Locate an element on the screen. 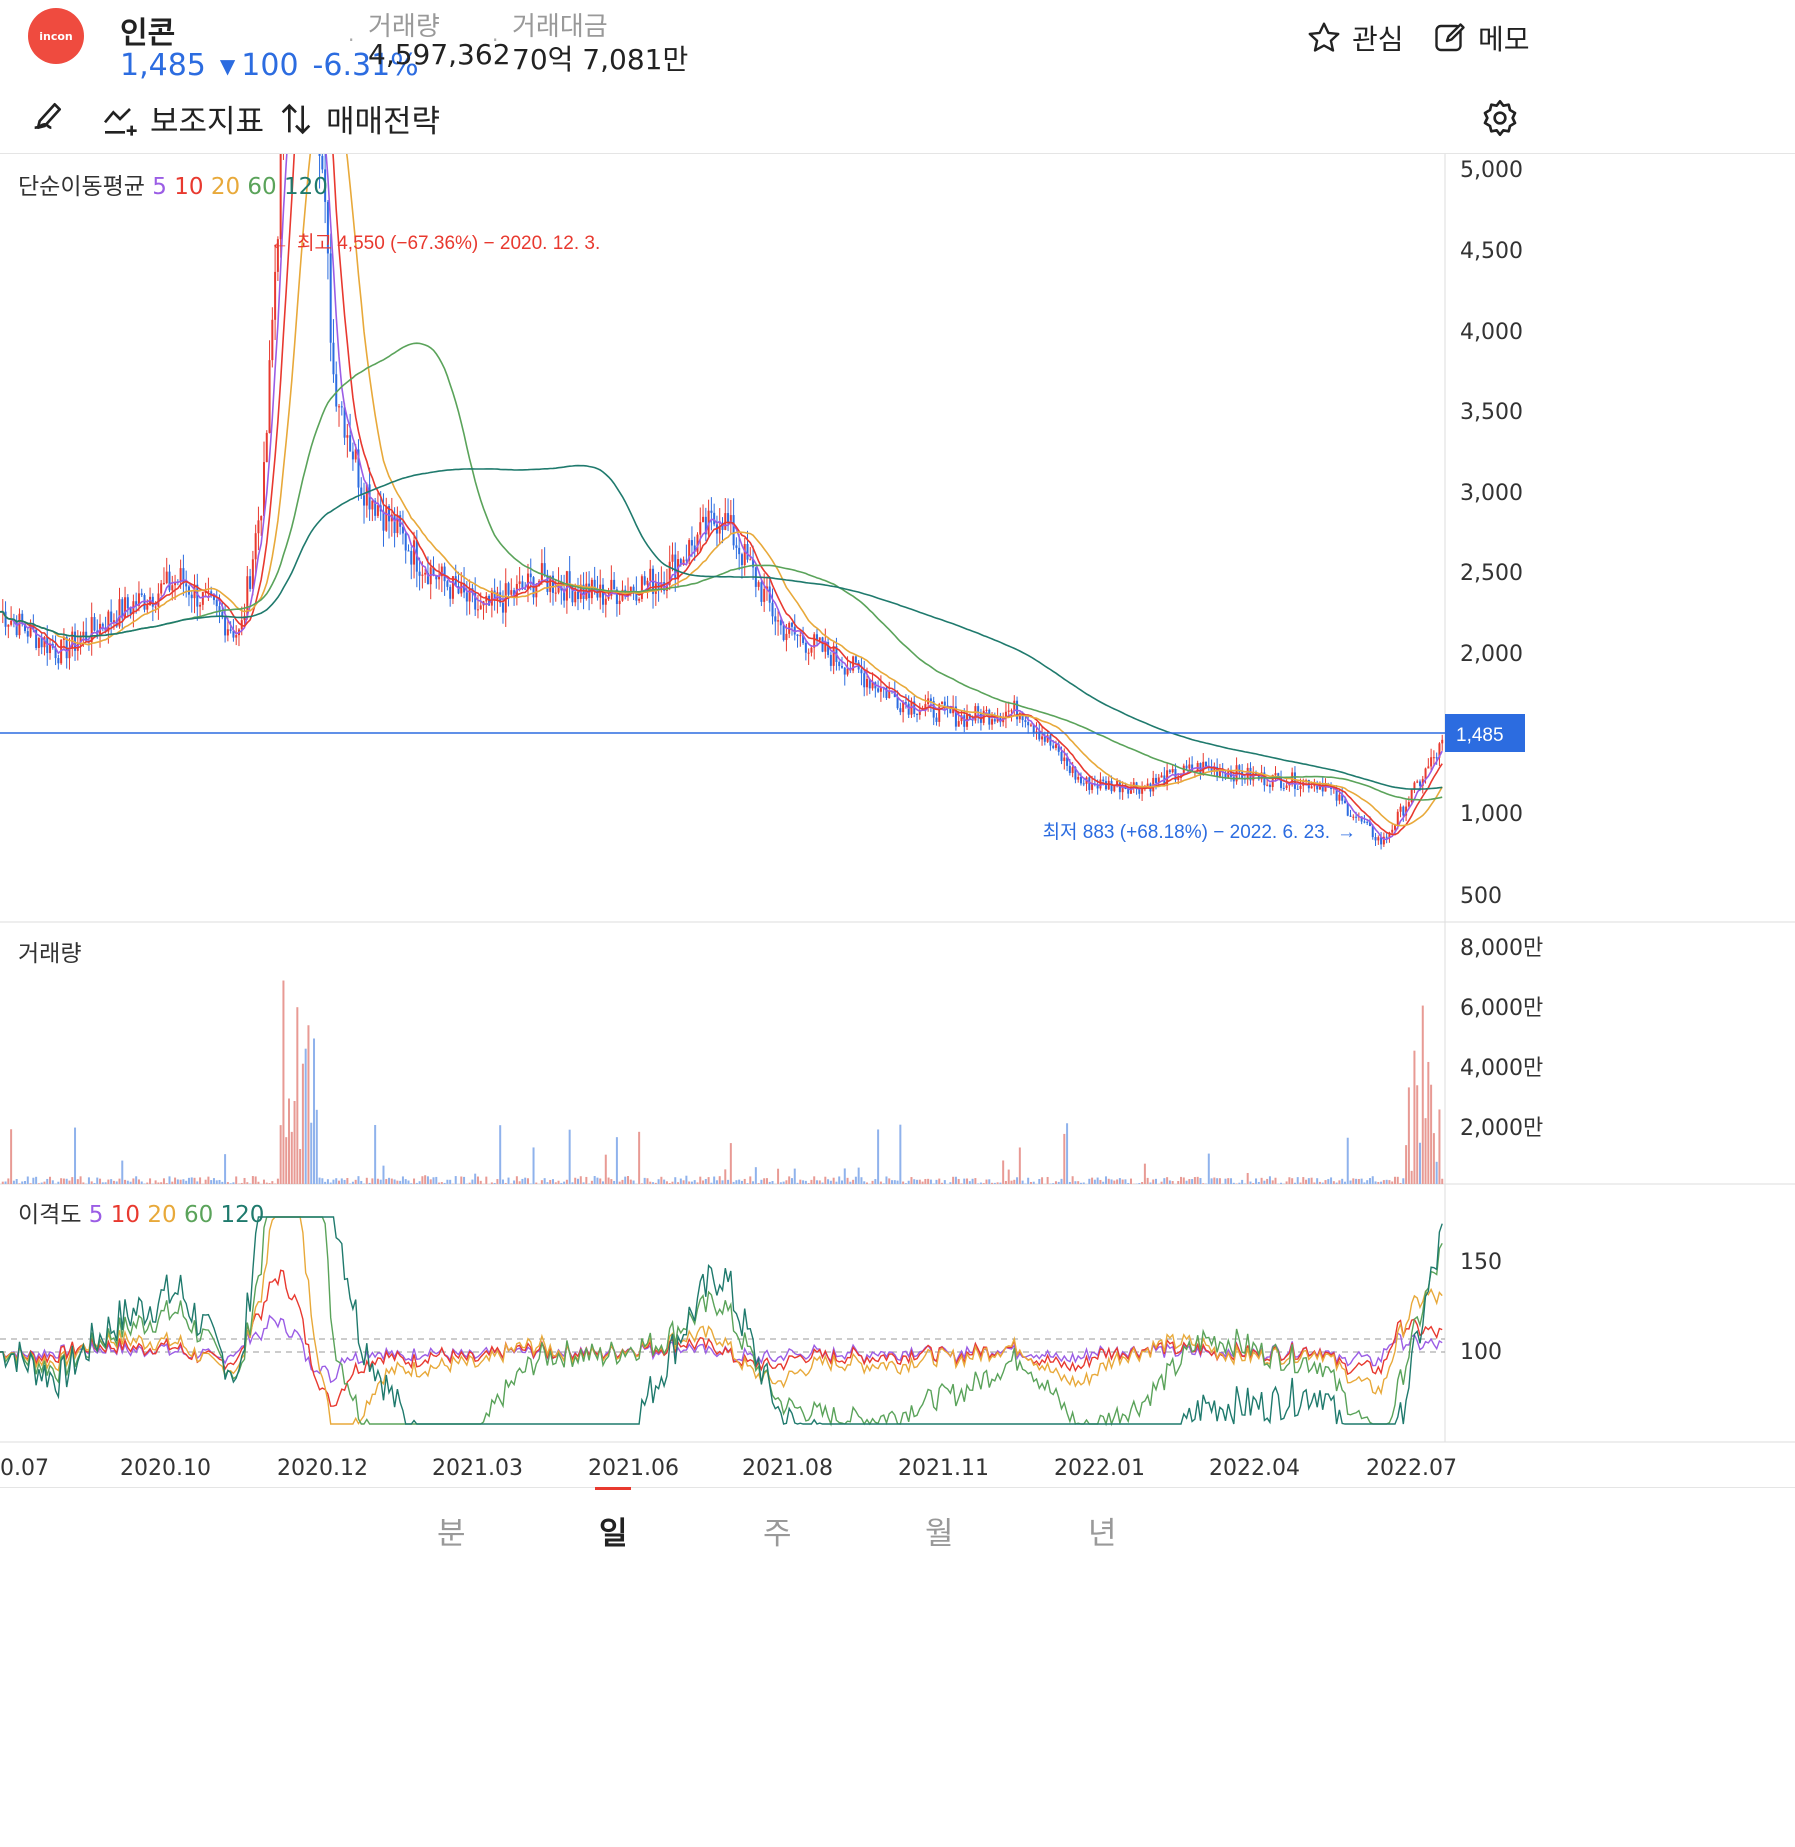  current-price-tag is located at coordinates (1485, 733).